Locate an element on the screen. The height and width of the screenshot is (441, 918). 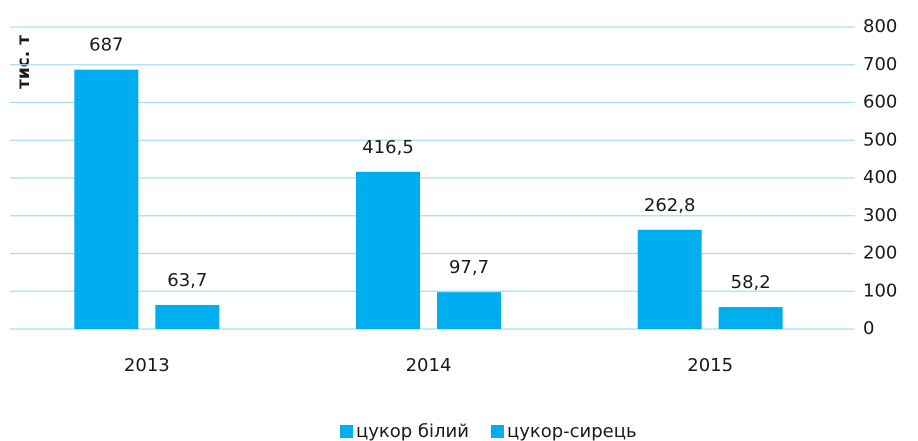
x-tick-label: 2013 is located at coordinates (147, 365).